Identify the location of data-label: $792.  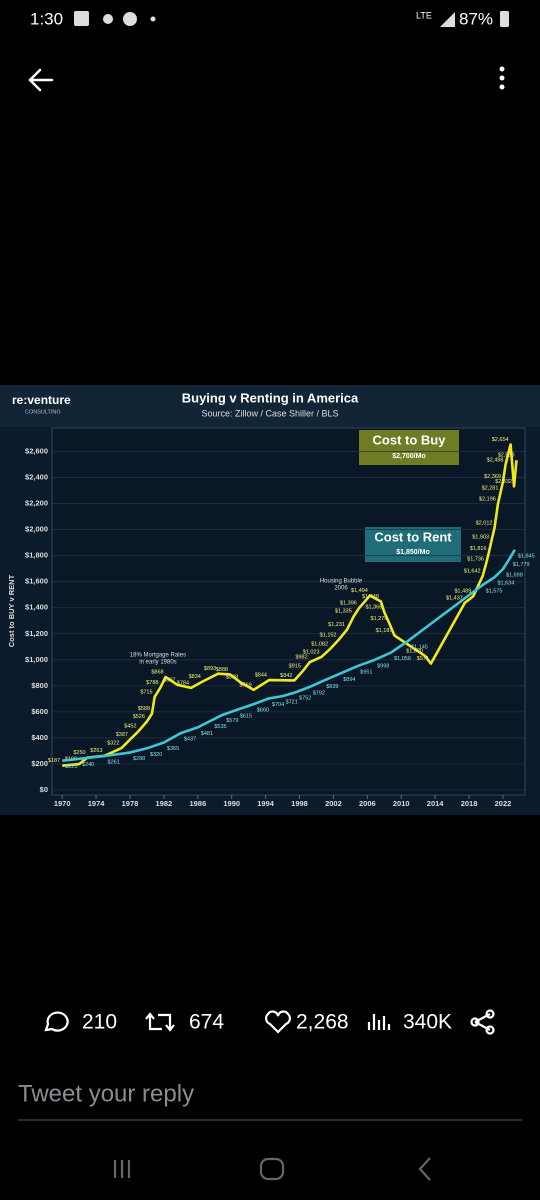
(319, 693).